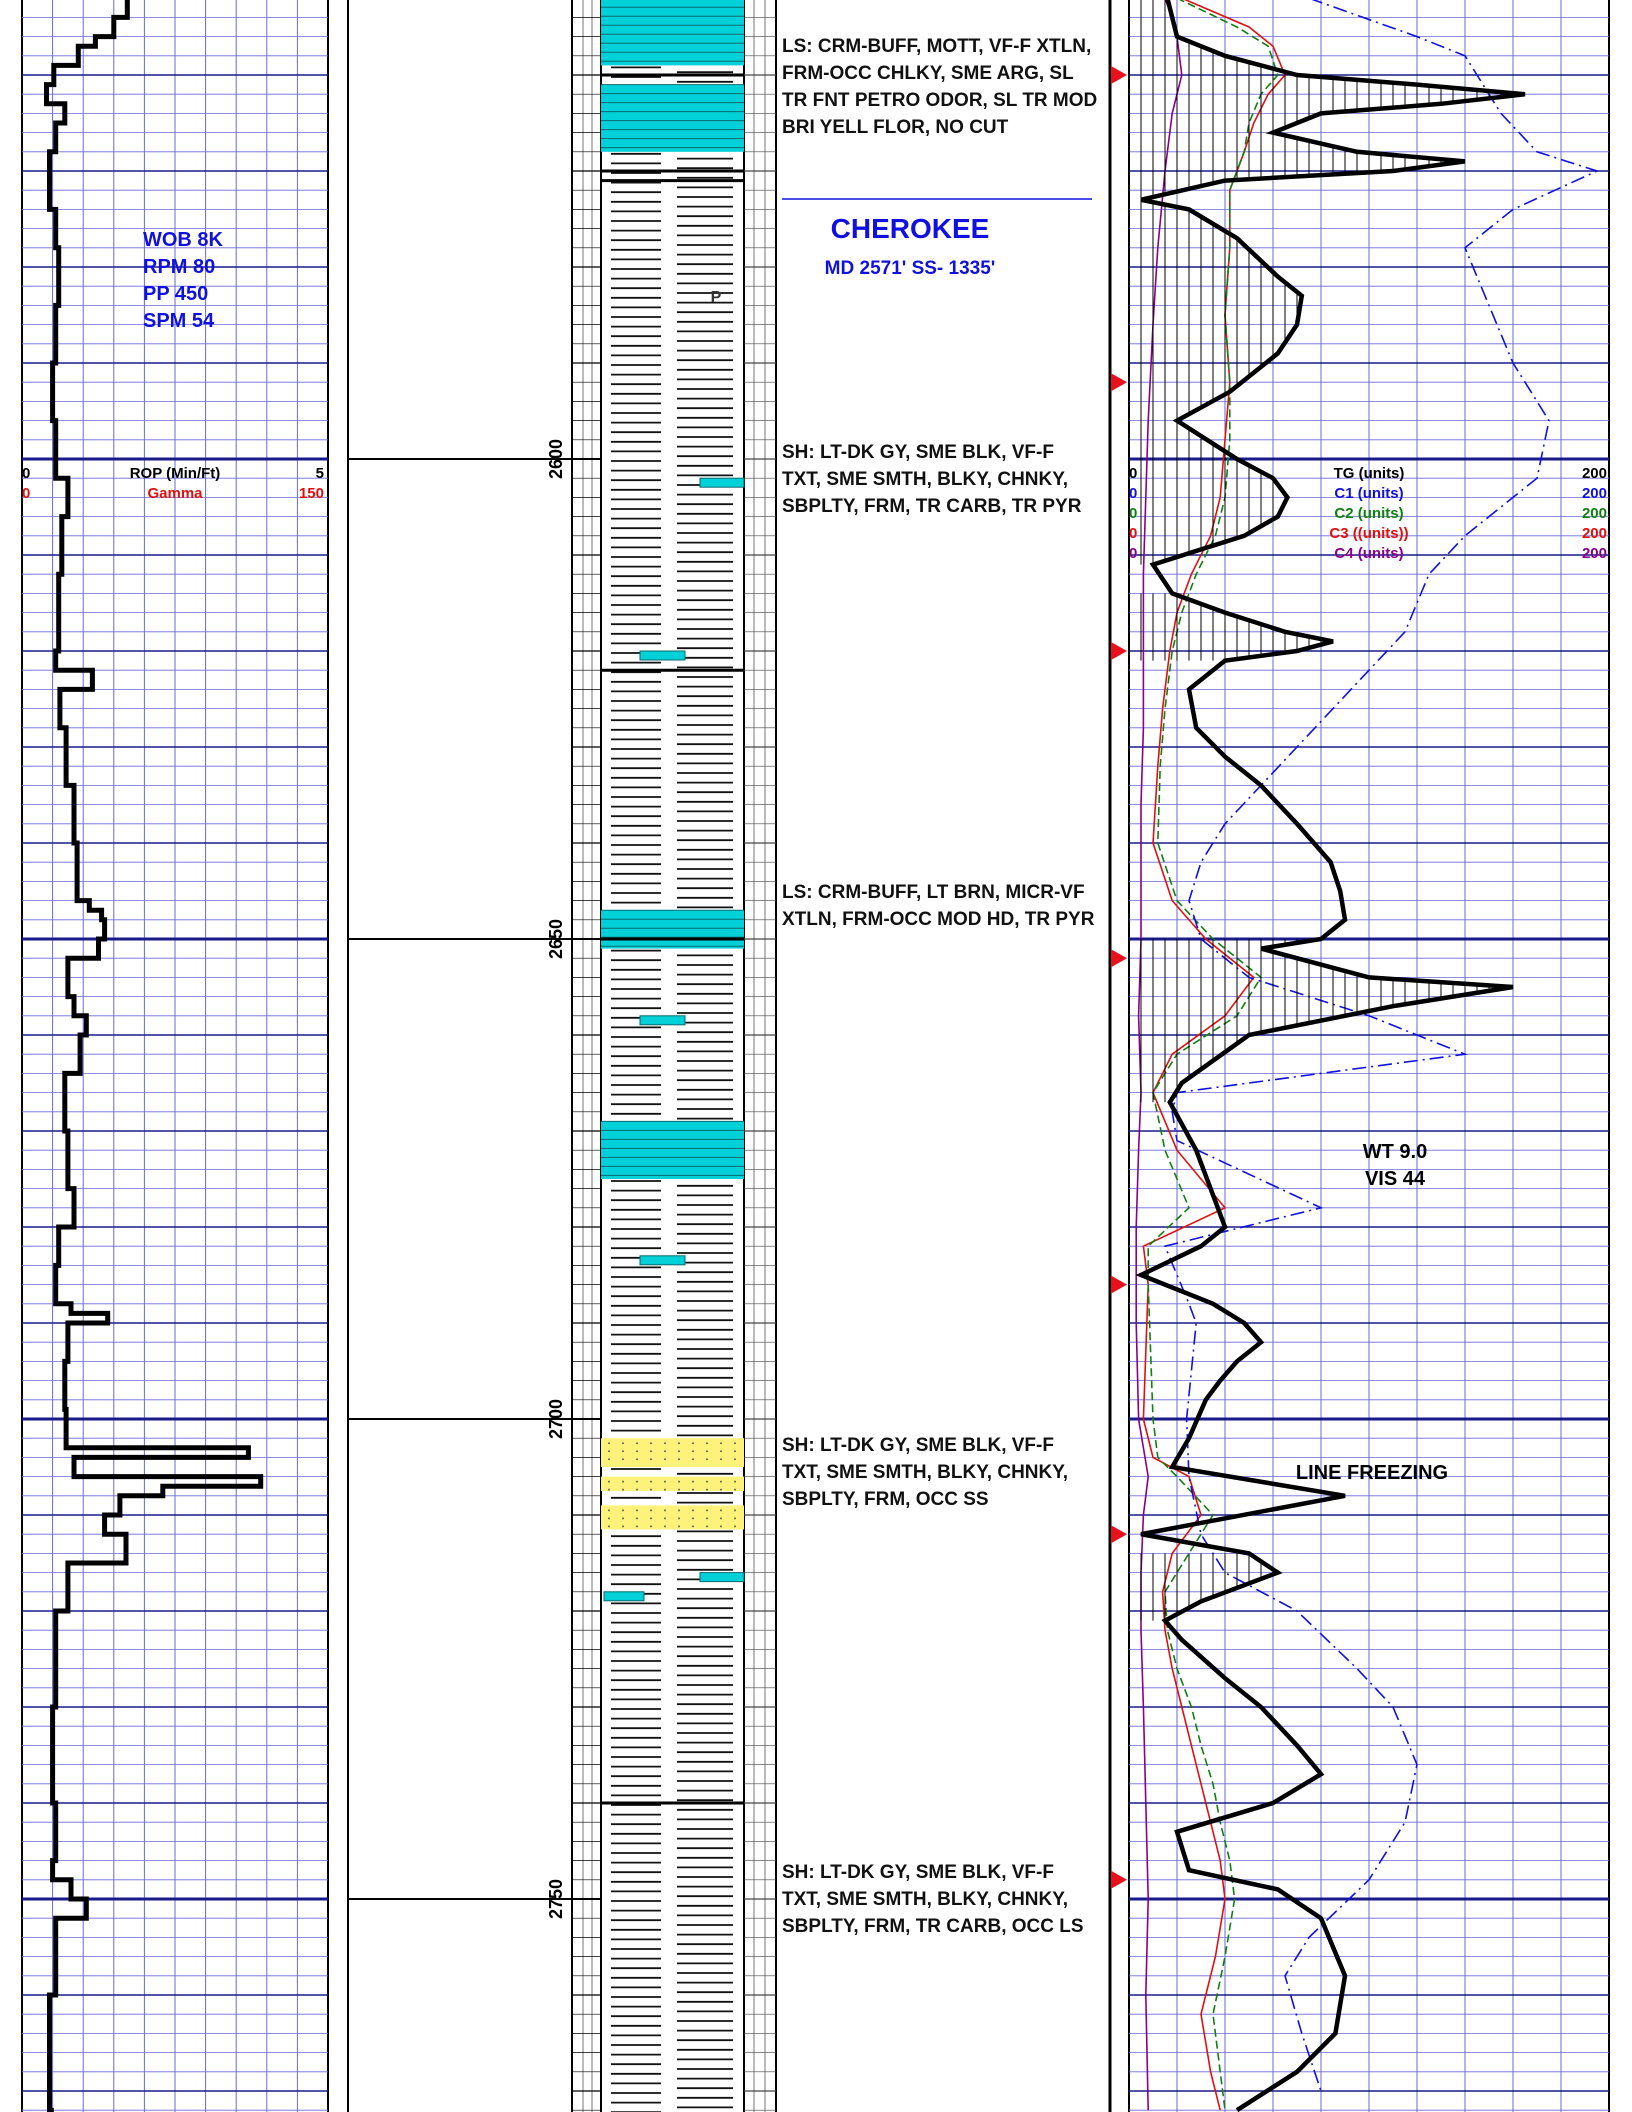  What do you see at coordinates (933, 892) in the screenshot?
I see `description-line: LS: CRM-BUFF, LT BRN, MICR-VF` at bounding box center [933, 892].